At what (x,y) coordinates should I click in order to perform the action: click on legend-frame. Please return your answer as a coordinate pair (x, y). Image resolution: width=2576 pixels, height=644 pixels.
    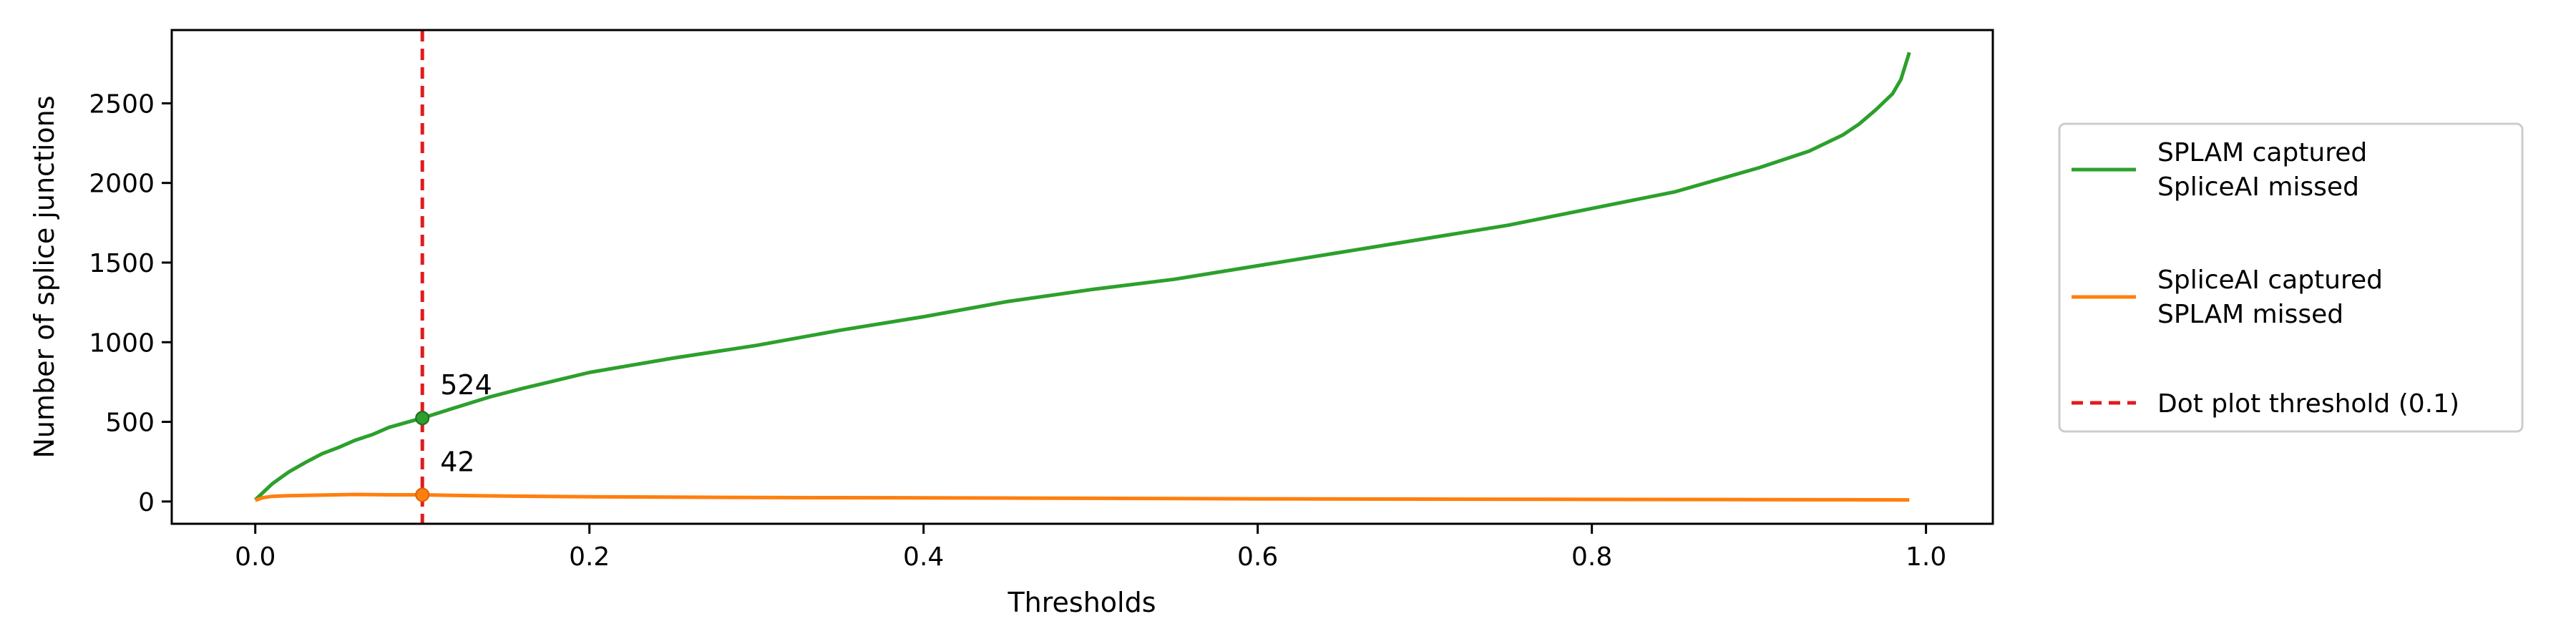
    Looking at the image, I should click on (2291, 277).